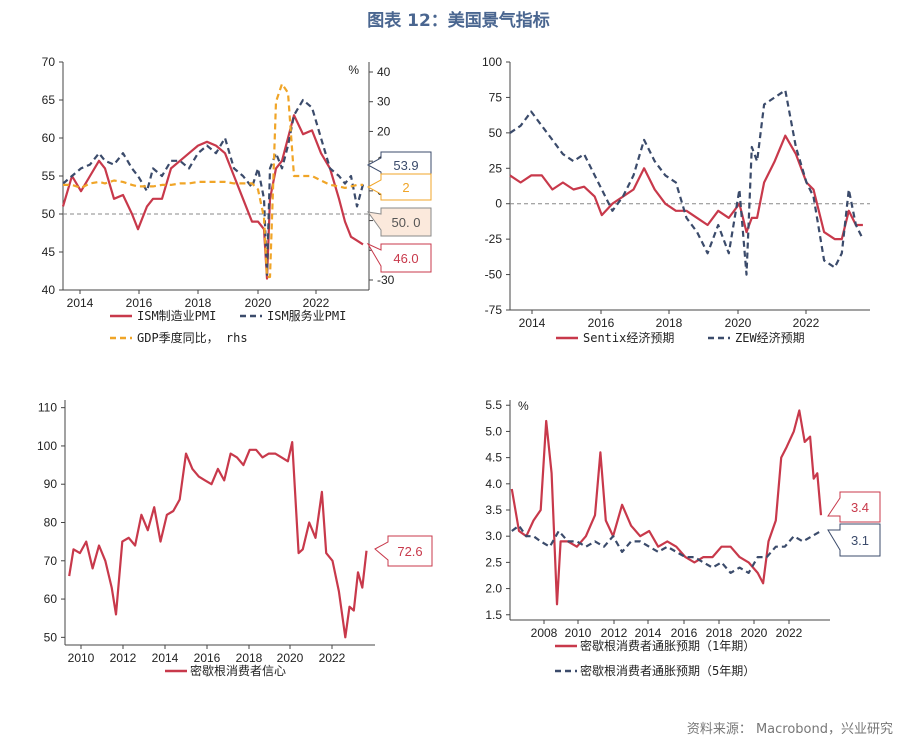  What do you see at coordinates (544, 633) in the screenshot?
I see `chart4-x-tick-label: 2008` at bounding box center [544, 633].